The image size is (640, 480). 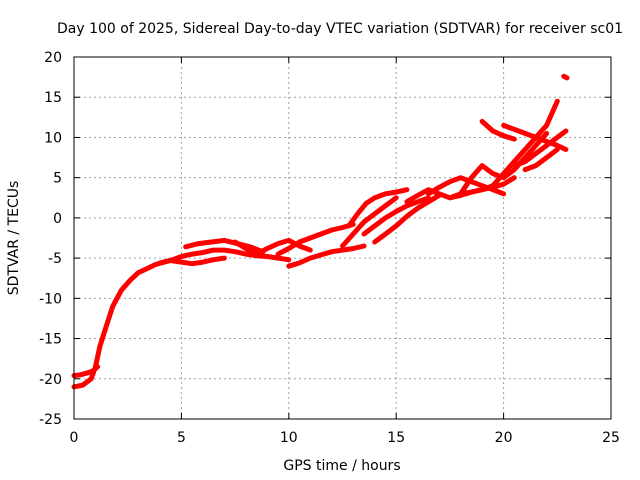 What do you see at coordinates (50, 420) in the screenshot?
I see `y-tick-label: -25` at bounding box center [50, 420].